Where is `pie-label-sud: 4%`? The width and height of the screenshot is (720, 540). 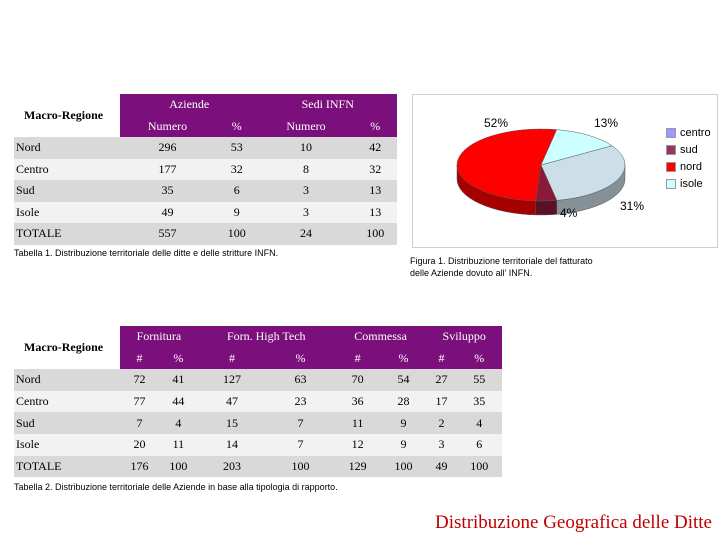 pie-label-sud: 4% is located at coordinates (569, 213).